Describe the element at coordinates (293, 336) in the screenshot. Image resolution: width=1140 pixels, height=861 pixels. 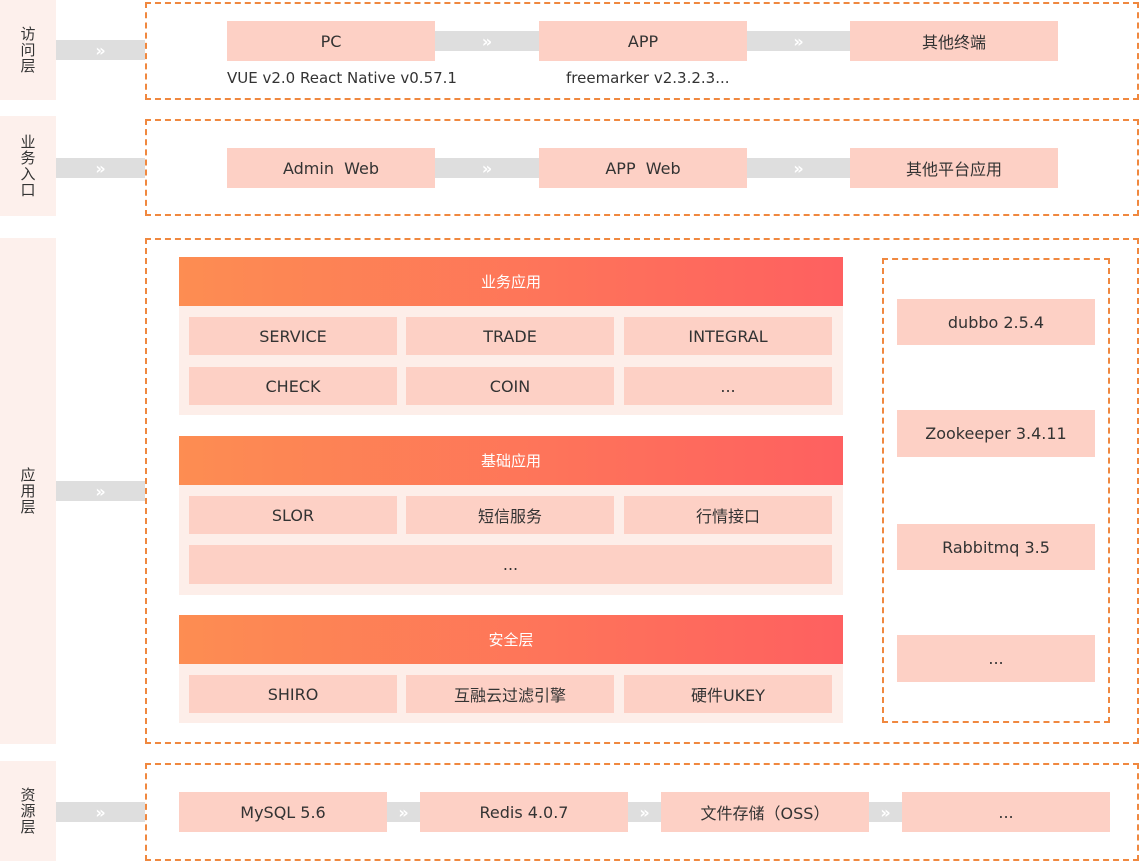
I see `app-box-service: SERVICE` at that location.